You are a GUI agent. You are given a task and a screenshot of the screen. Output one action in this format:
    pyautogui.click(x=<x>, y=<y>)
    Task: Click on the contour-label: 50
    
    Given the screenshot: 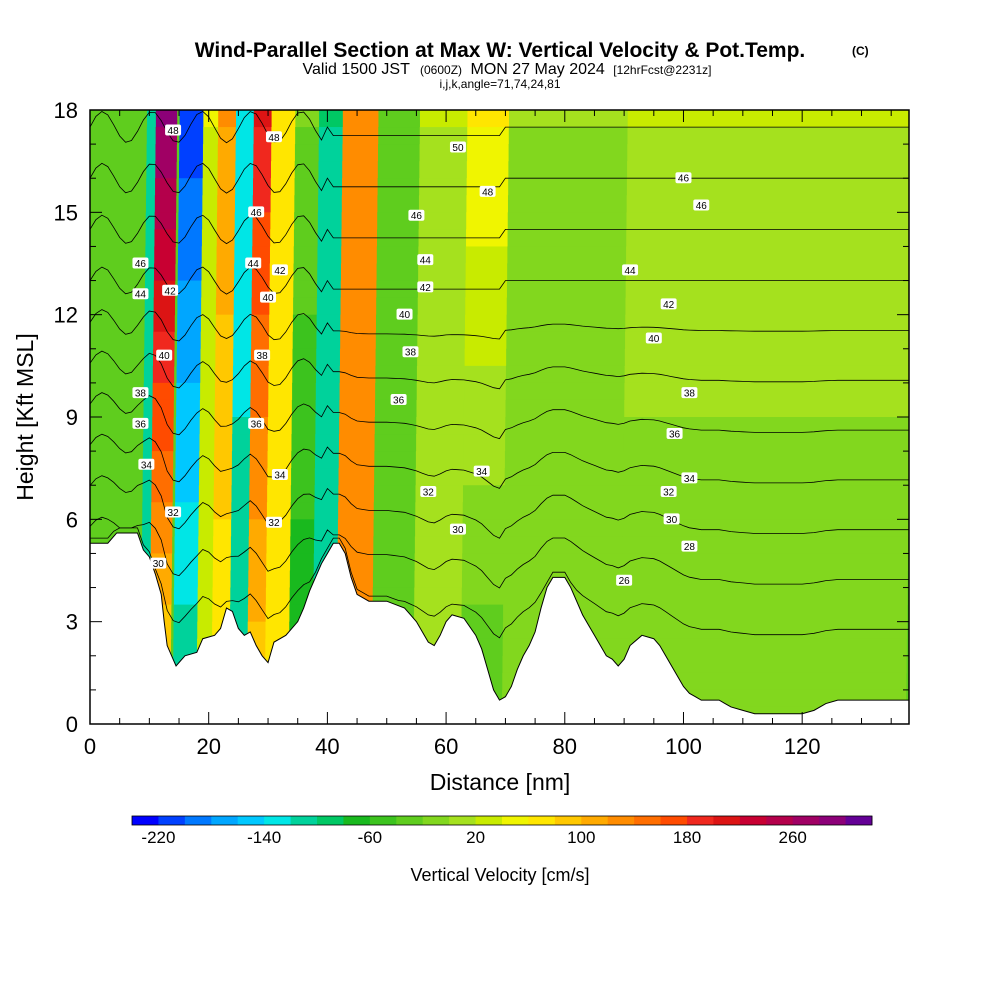 What is the action you would take?
    pyautogui.click(x=457, y=147)
    